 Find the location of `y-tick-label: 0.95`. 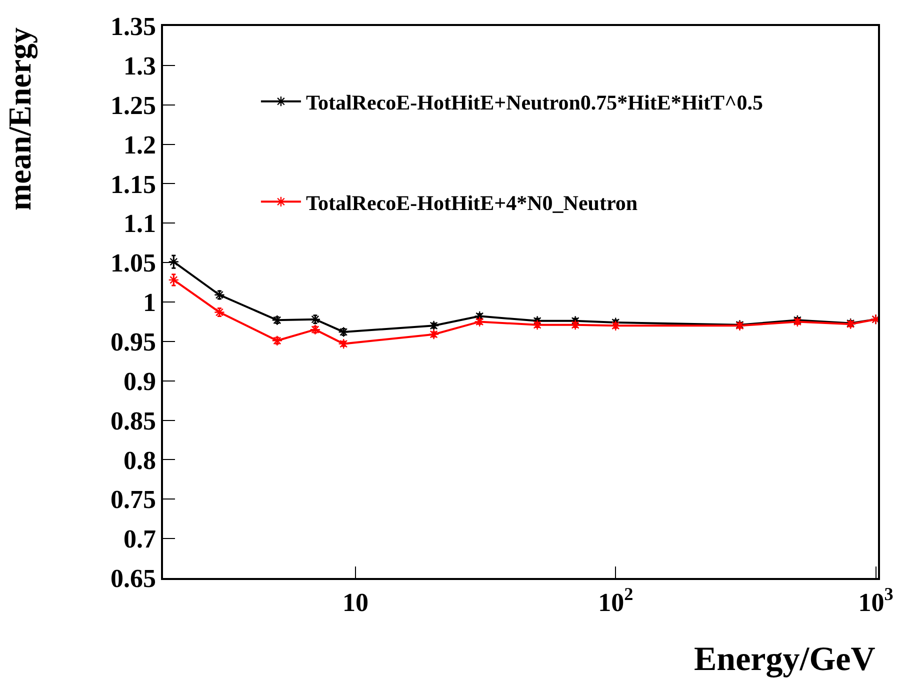

y-tick-label: 0.95 is located at coordinates (133, 342).